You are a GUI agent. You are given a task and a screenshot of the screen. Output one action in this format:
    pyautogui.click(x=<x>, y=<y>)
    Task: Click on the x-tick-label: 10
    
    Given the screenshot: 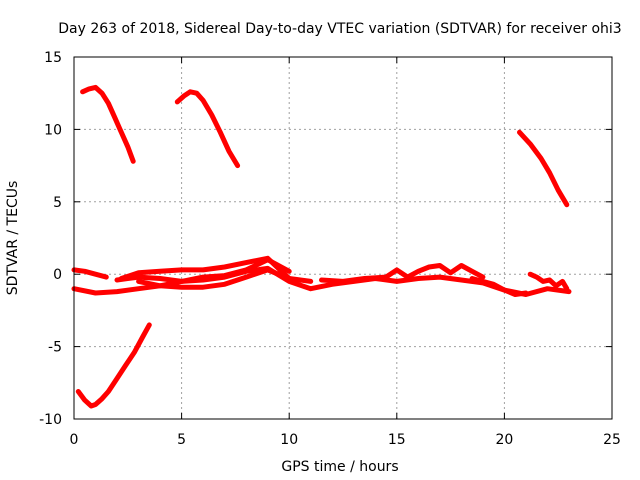 What is the action you would take?
    pyautogui.click(x=289, y=440)
    